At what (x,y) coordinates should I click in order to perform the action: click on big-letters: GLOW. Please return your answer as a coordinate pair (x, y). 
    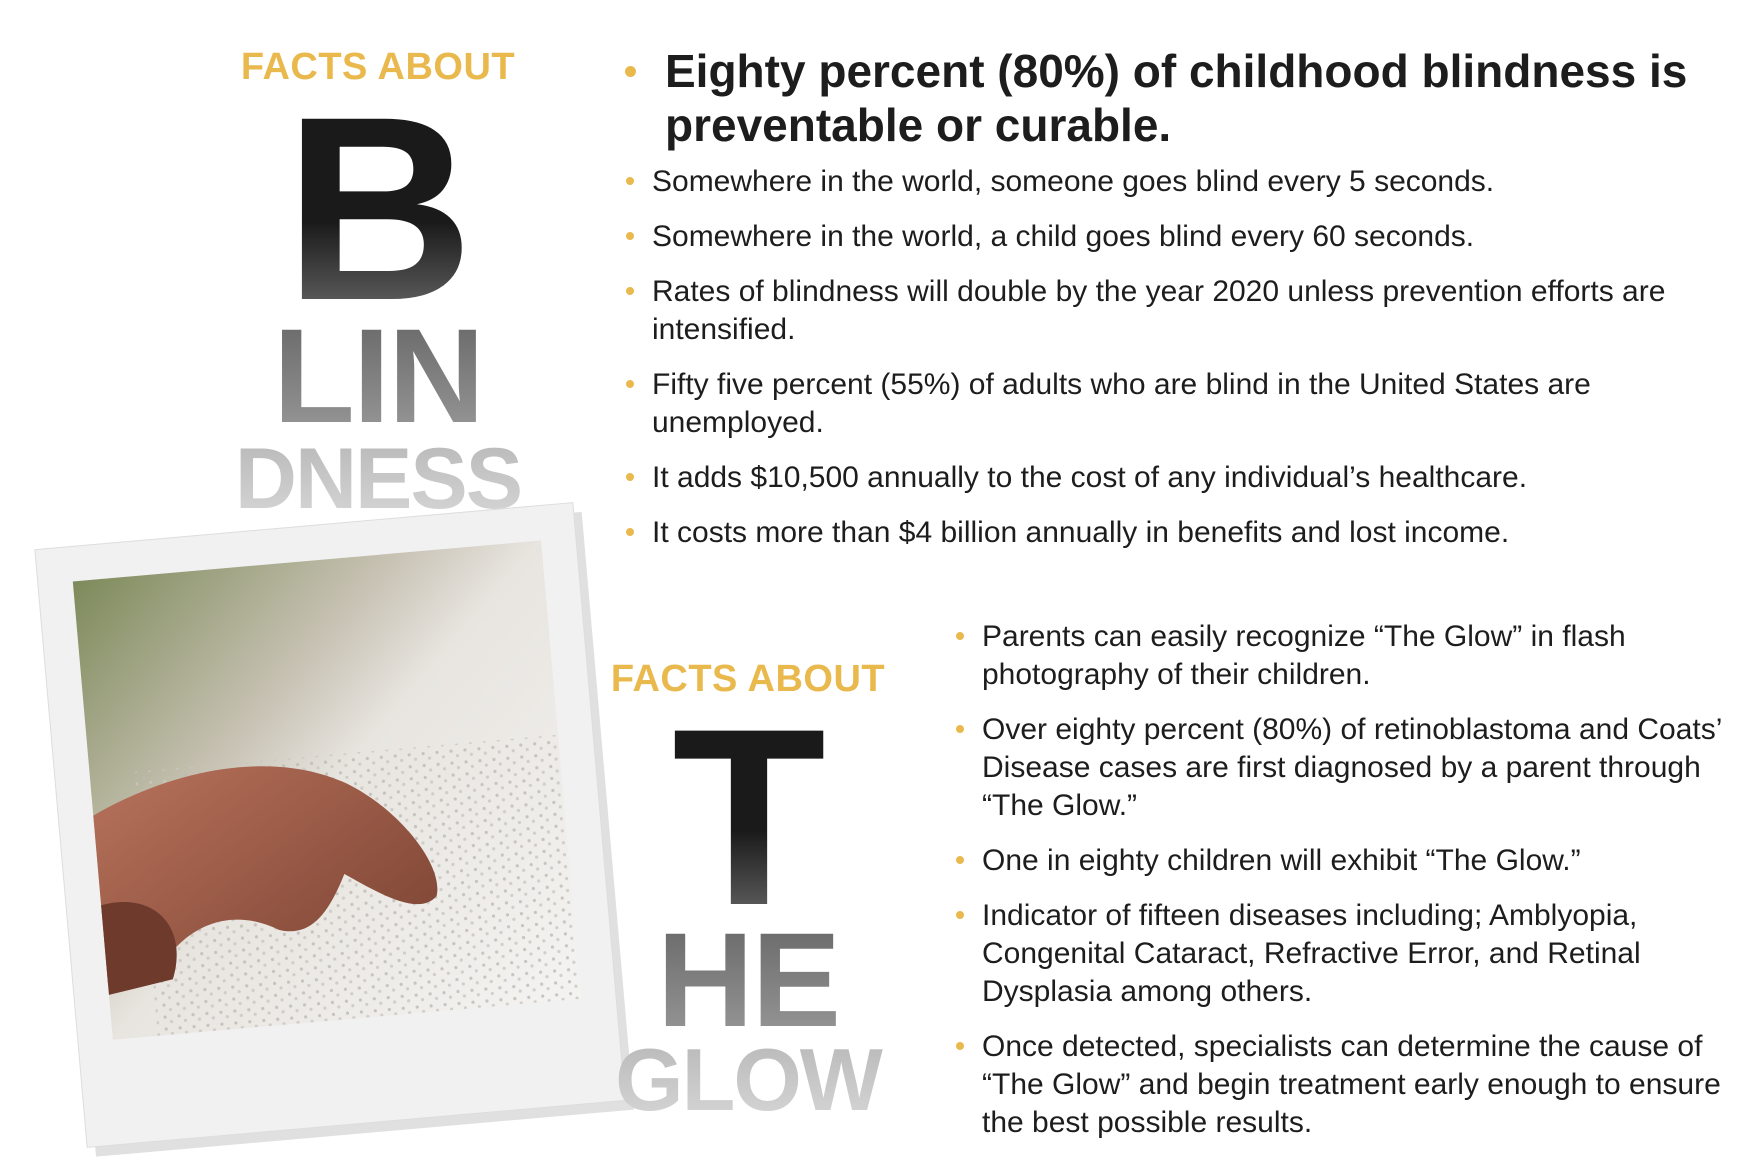
    Looking at the image, I should click on (748, 1080).